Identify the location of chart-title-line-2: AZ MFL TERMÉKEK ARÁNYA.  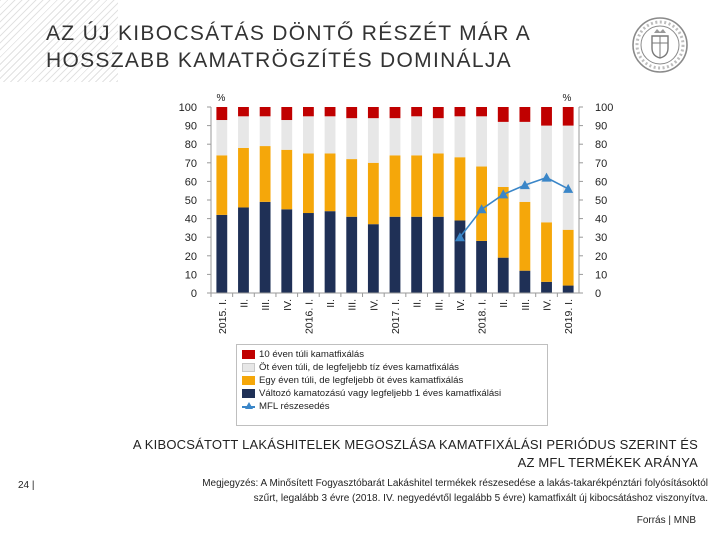
(607, 462).